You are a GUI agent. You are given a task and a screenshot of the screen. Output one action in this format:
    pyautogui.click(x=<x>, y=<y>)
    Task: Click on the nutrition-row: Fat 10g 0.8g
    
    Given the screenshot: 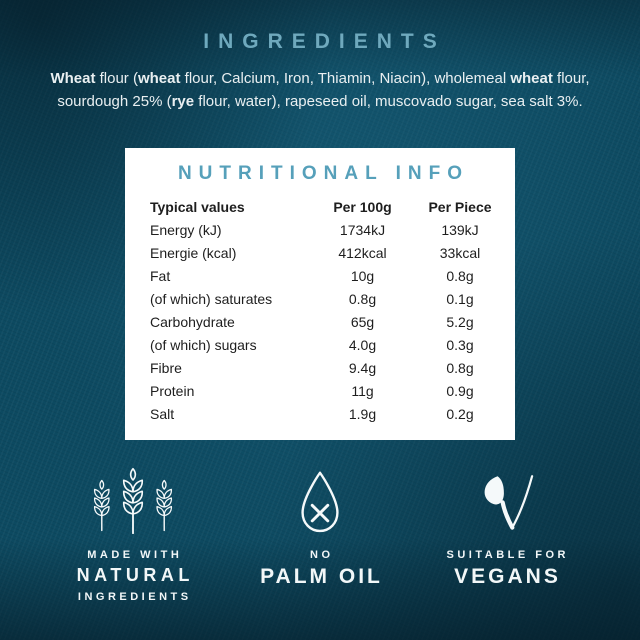 What is the action you would take?
    pyautogui.click(x=320, y=275)
    